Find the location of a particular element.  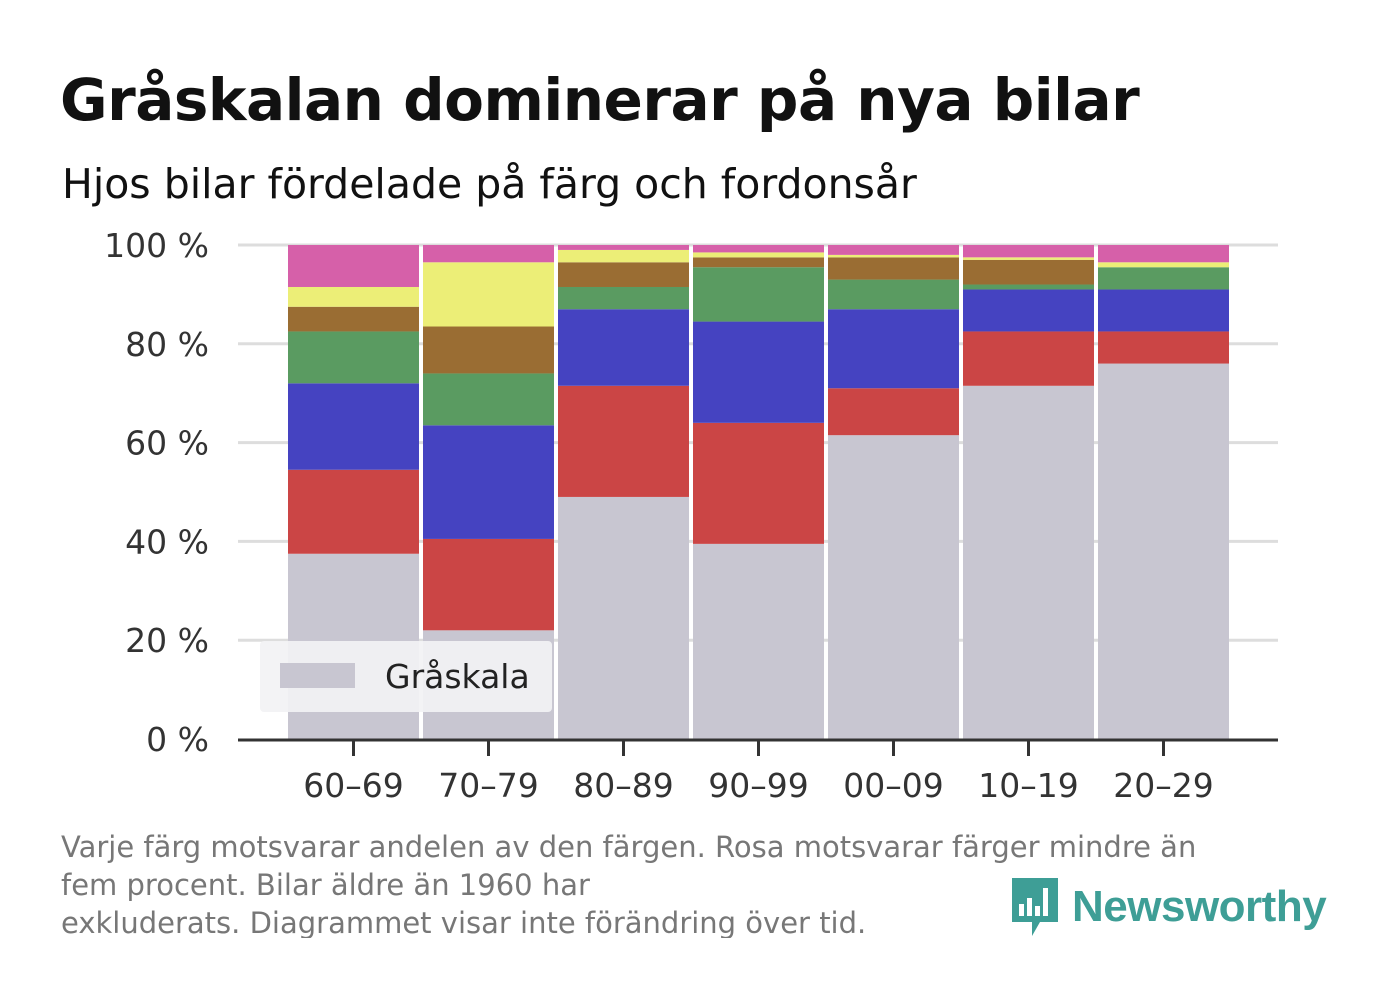

newsworthy-logo: Newsworthy is located at coordinates (1168, 907).